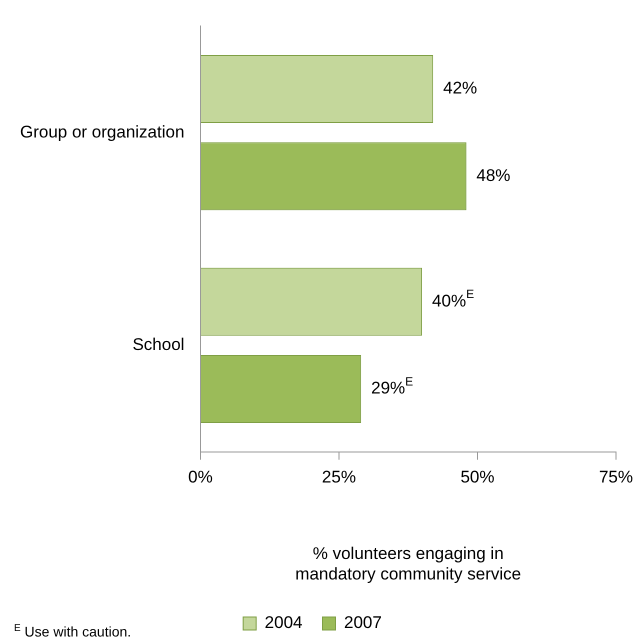 This screenshot has width=641, height=642. Describe the element at coordinates (493, 175) in the screenshot. I see `data-label: 48%` at that location.